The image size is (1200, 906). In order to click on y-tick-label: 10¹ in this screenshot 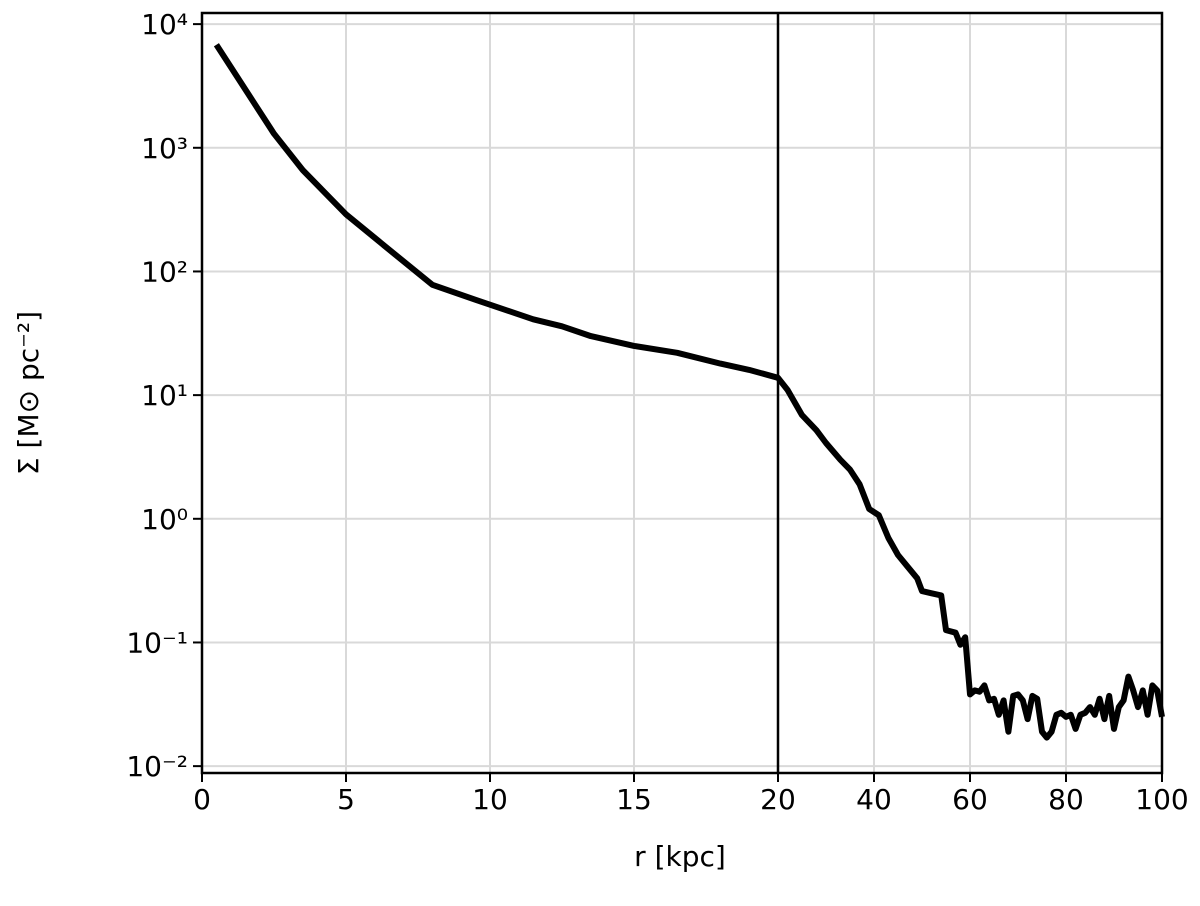, I will do `click(164, 395)`.